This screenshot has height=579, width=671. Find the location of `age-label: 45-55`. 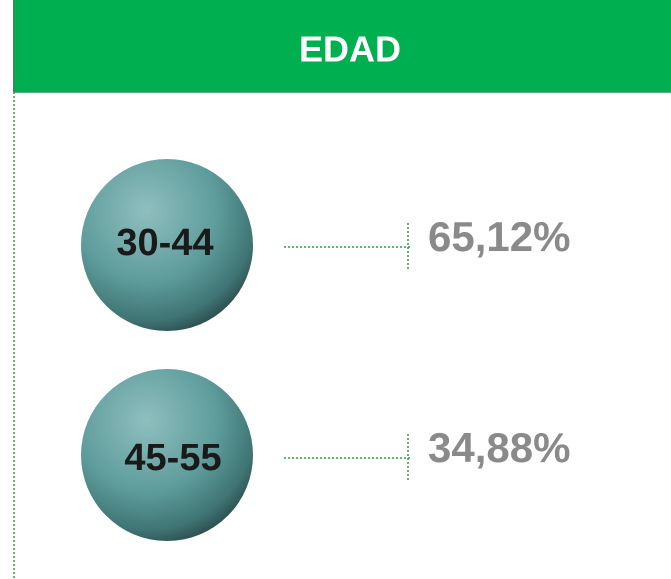

age-label: 45-55 is located at coordinates (172, 458).